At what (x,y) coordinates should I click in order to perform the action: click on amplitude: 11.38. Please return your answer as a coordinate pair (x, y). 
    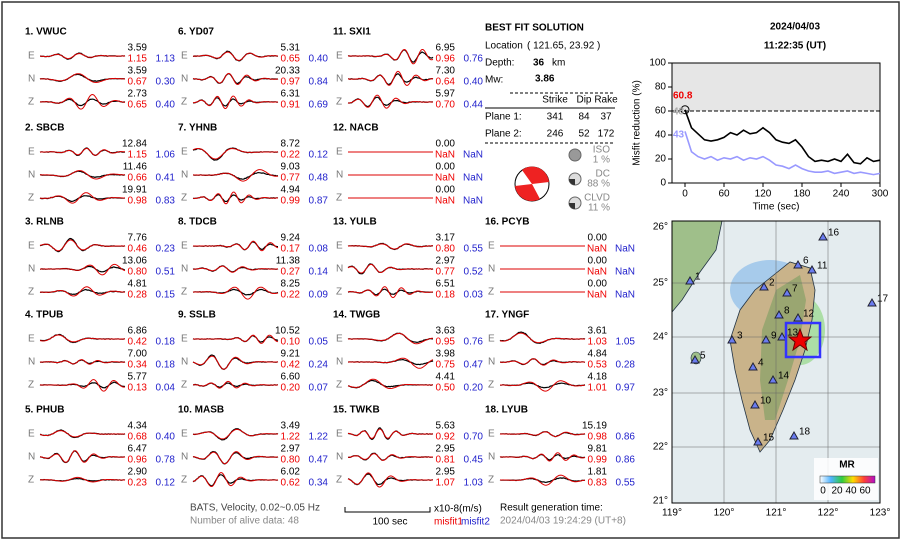
    Looking at the image, I should click on (288, 261).